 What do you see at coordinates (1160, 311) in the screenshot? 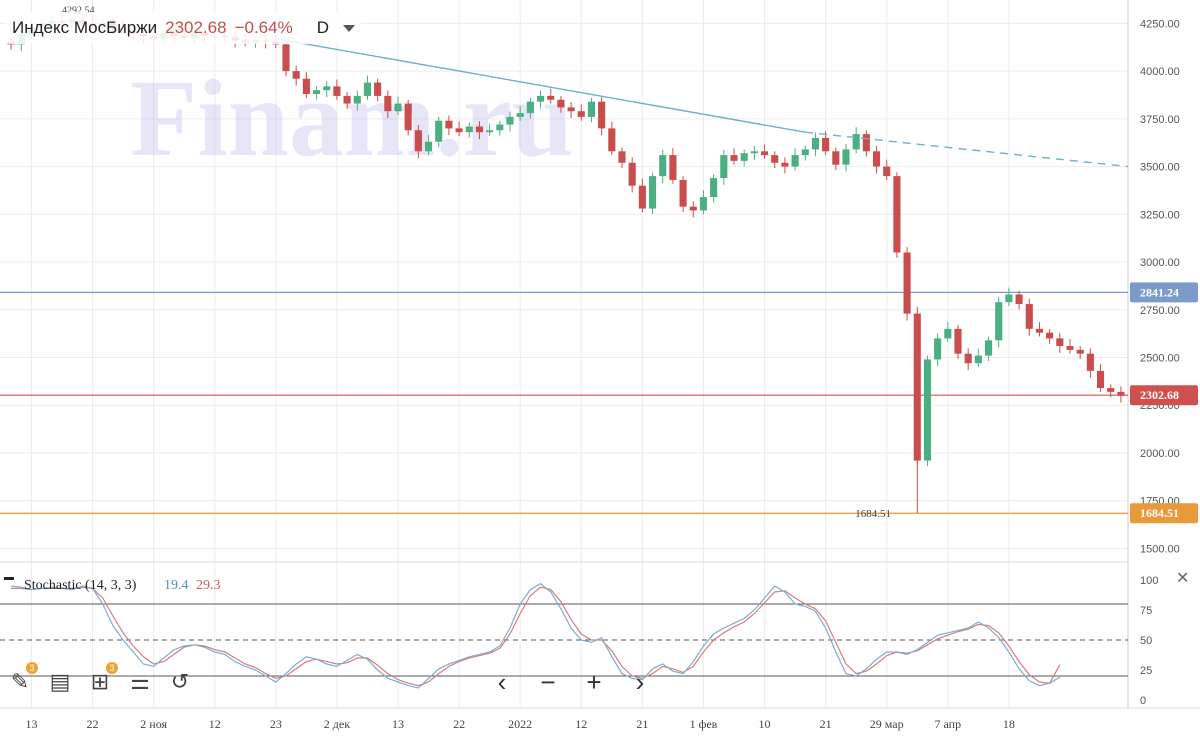
I see `y-tick-label: 2750.00` at bounding box center [1160, 311].